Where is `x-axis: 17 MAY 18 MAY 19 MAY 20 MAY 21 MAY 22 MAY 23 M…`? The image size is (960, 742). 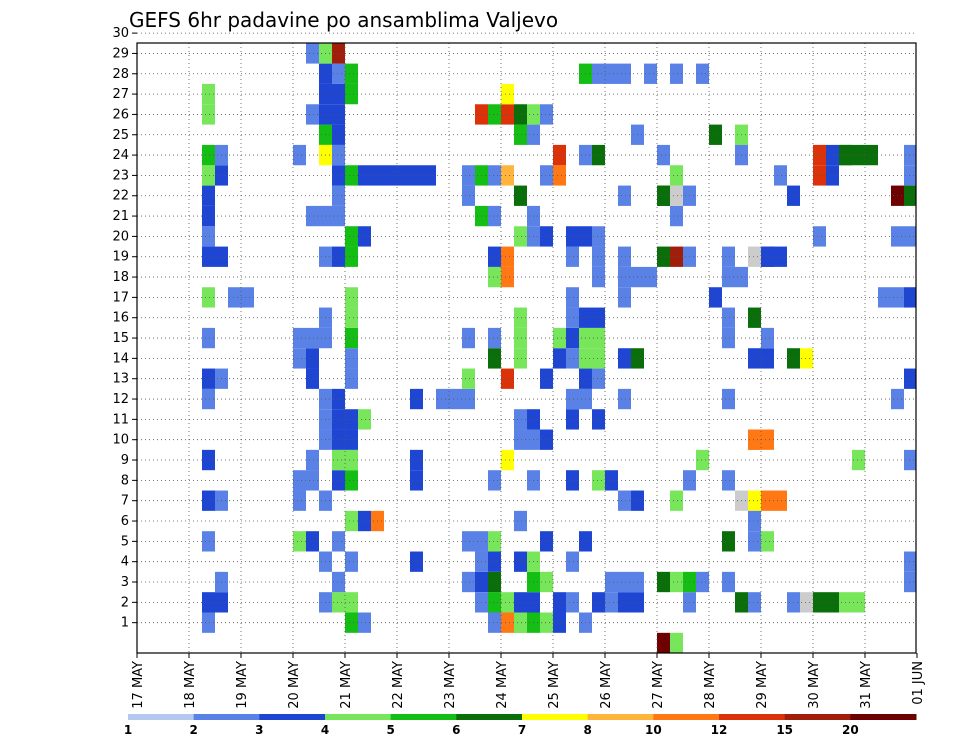
x-axis: 17 MAY 18 MAY 19 MAY 20 MAY 21 MAY 22 MAY 23 M… is located at coordinates (528, 681).